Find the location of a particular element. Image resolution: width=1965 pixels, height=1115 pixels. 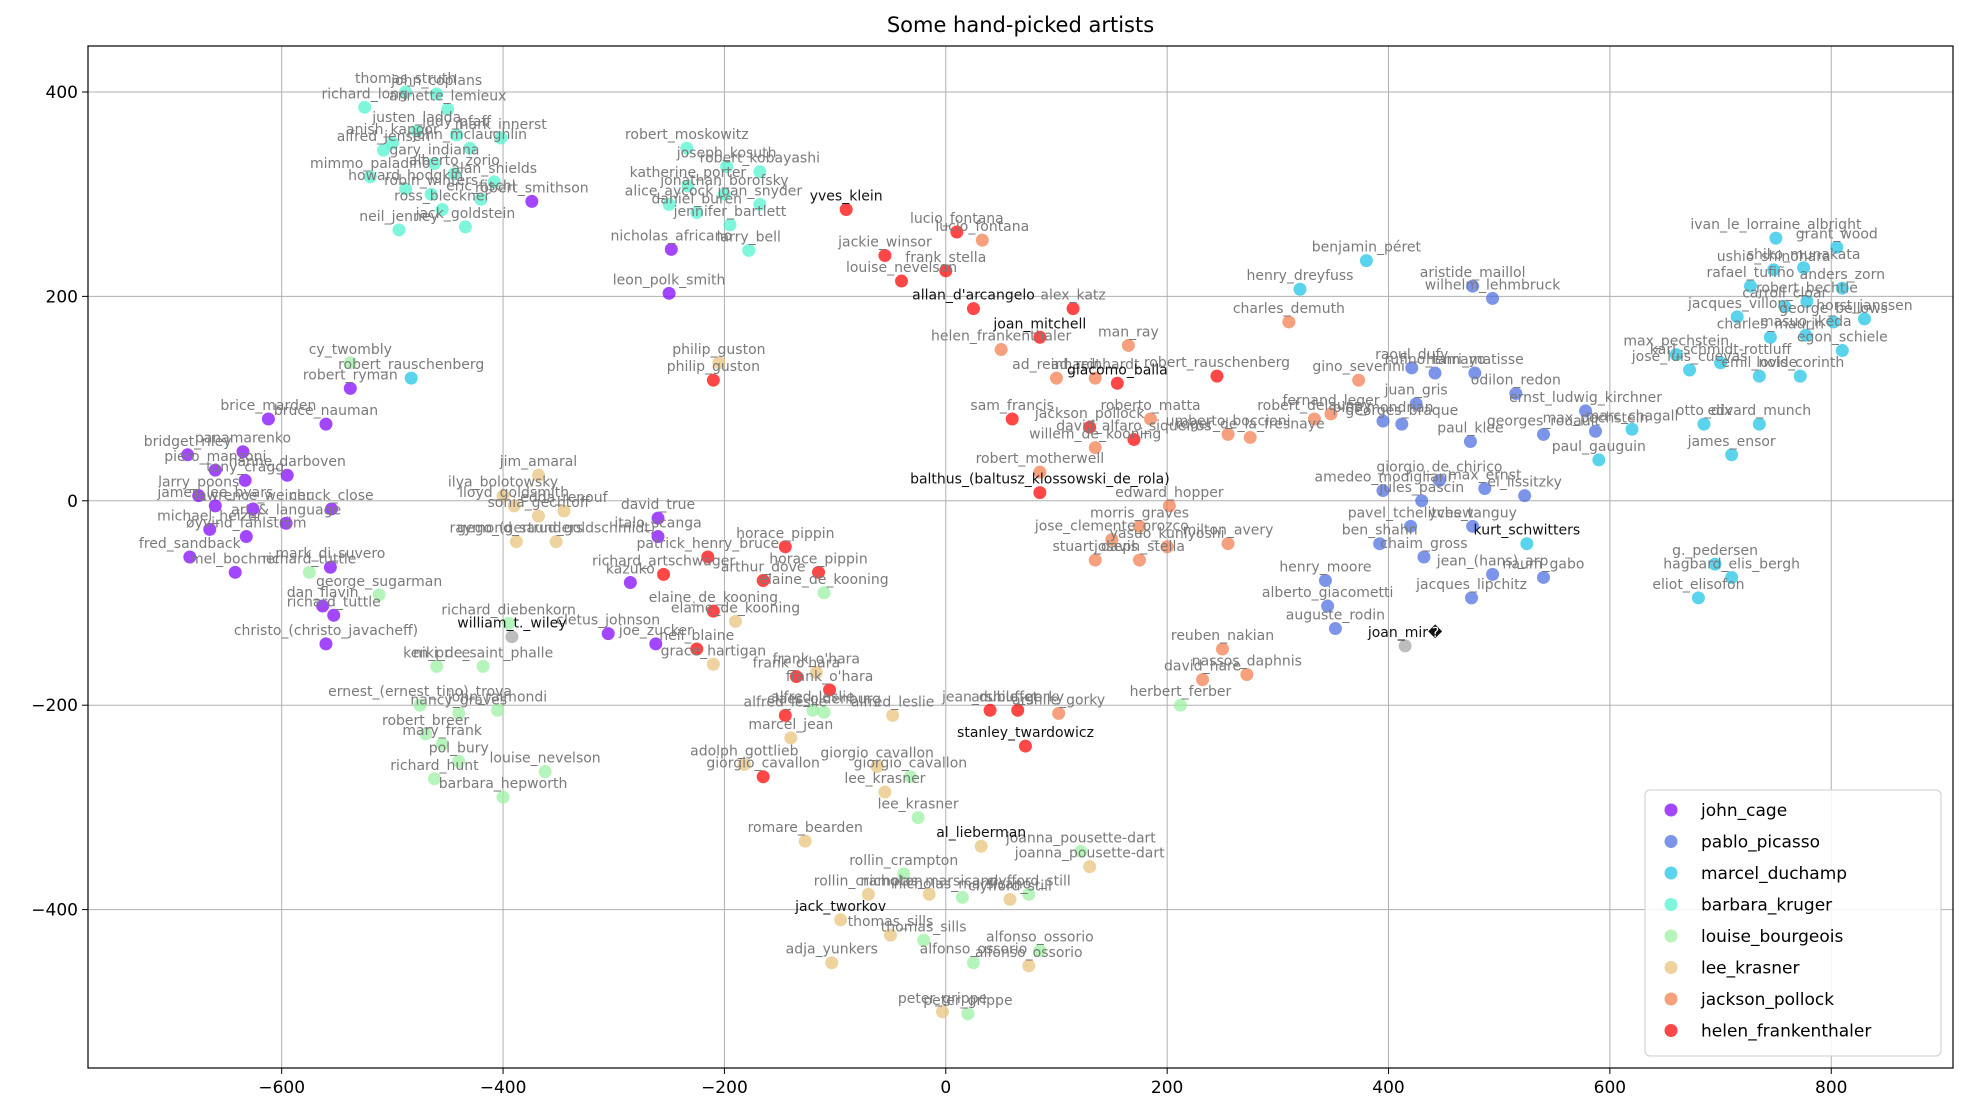

point-label: peter_grippe is located at coordinates (967, 1001).